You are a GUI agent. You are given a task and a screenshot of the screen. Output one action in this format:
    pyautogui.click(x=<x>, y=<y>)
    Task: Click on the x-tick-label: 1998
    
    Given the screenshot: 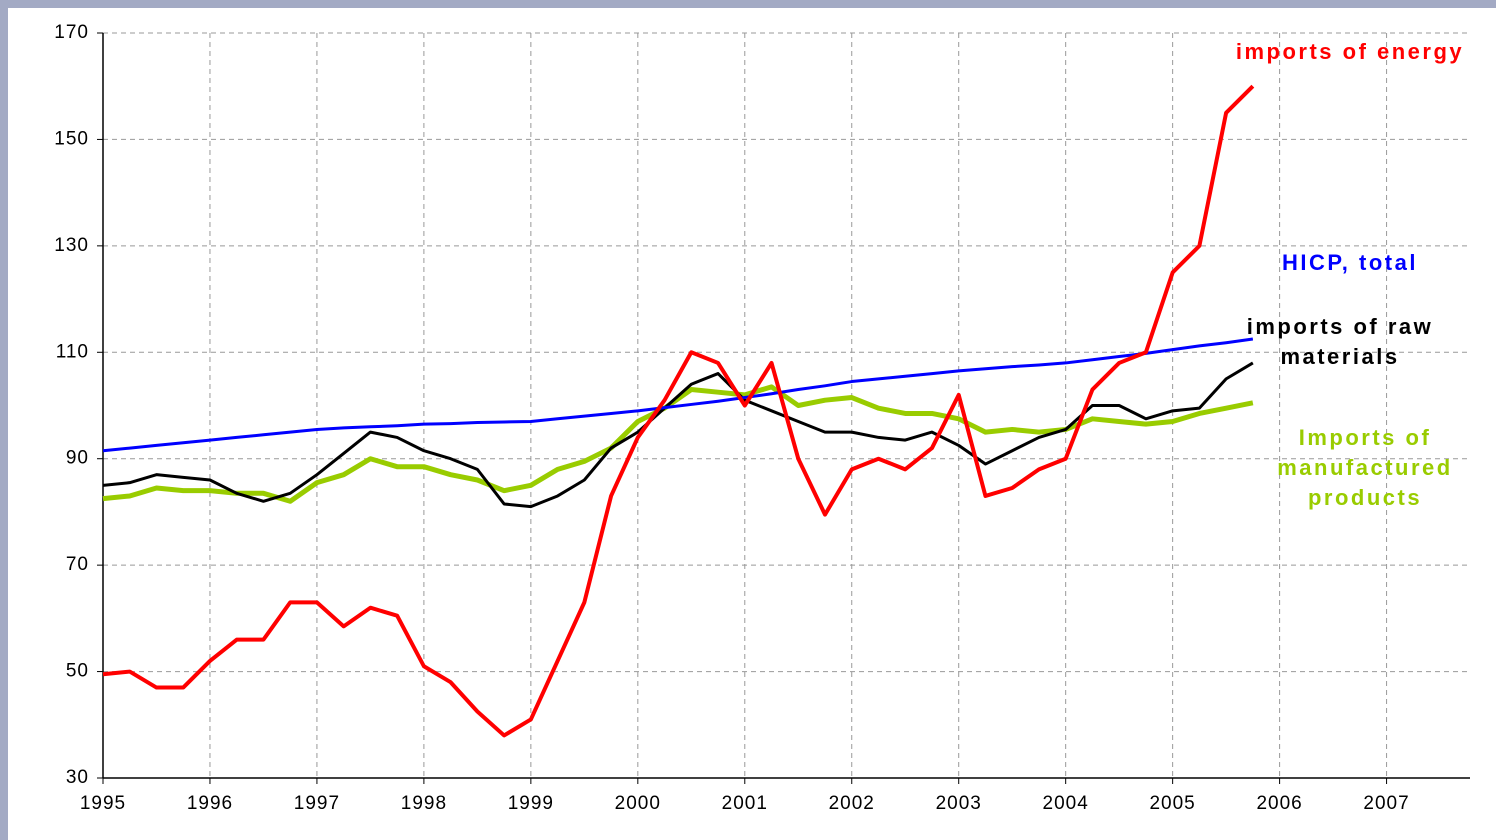 What is the action you would take?
    pyautogui.click(x=424, y=803)
    